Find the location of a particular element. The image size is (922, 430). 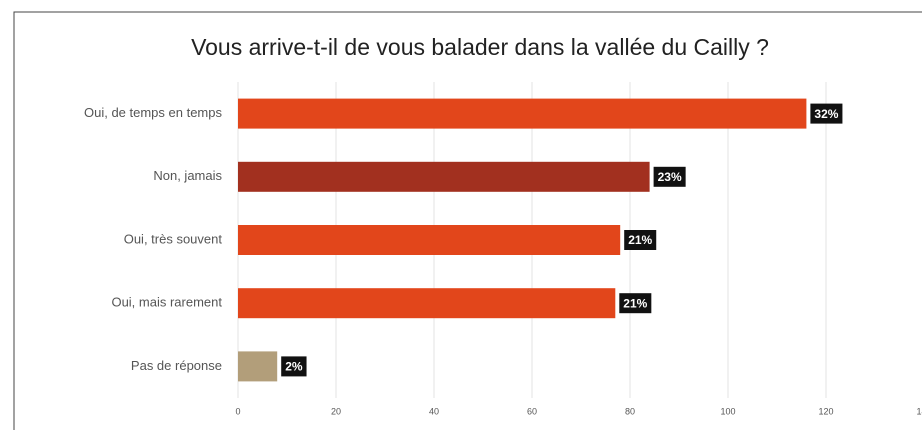

value-label: 23% is located at coordinates (670, 177).